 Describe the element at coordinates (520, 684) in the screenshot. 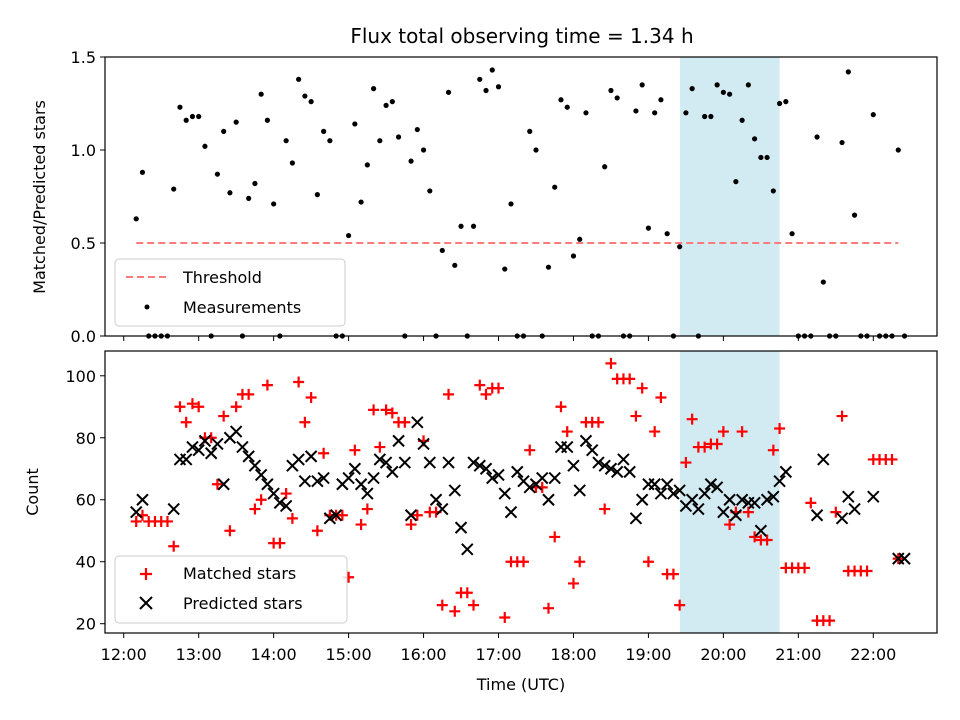

I see `x-axis-label: Time (UTC)` at that location.